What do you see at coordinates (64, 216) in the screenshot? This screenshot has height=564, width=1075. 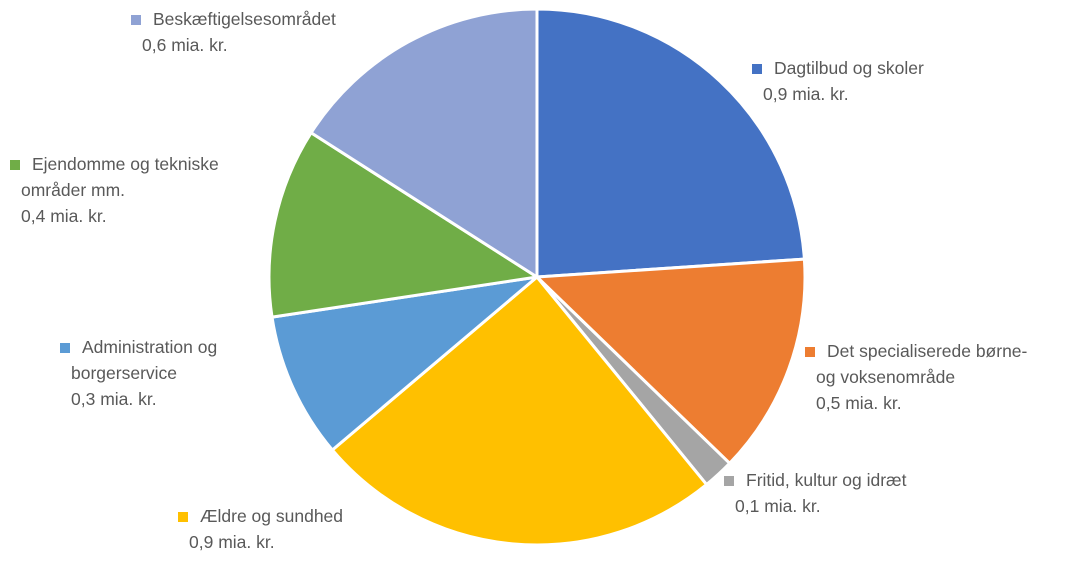 I see `slice-value-label: 0,4 mia. kr.` at bounding box center [64, 216].